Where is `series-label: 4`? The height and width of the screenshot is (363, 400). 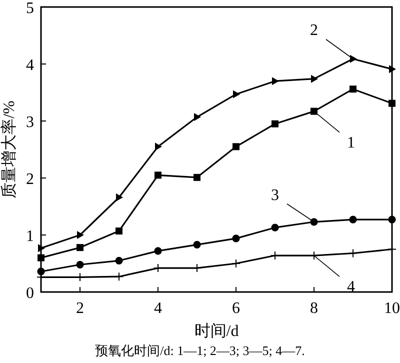 series-label: 4 is located at coordinates (351, 287).